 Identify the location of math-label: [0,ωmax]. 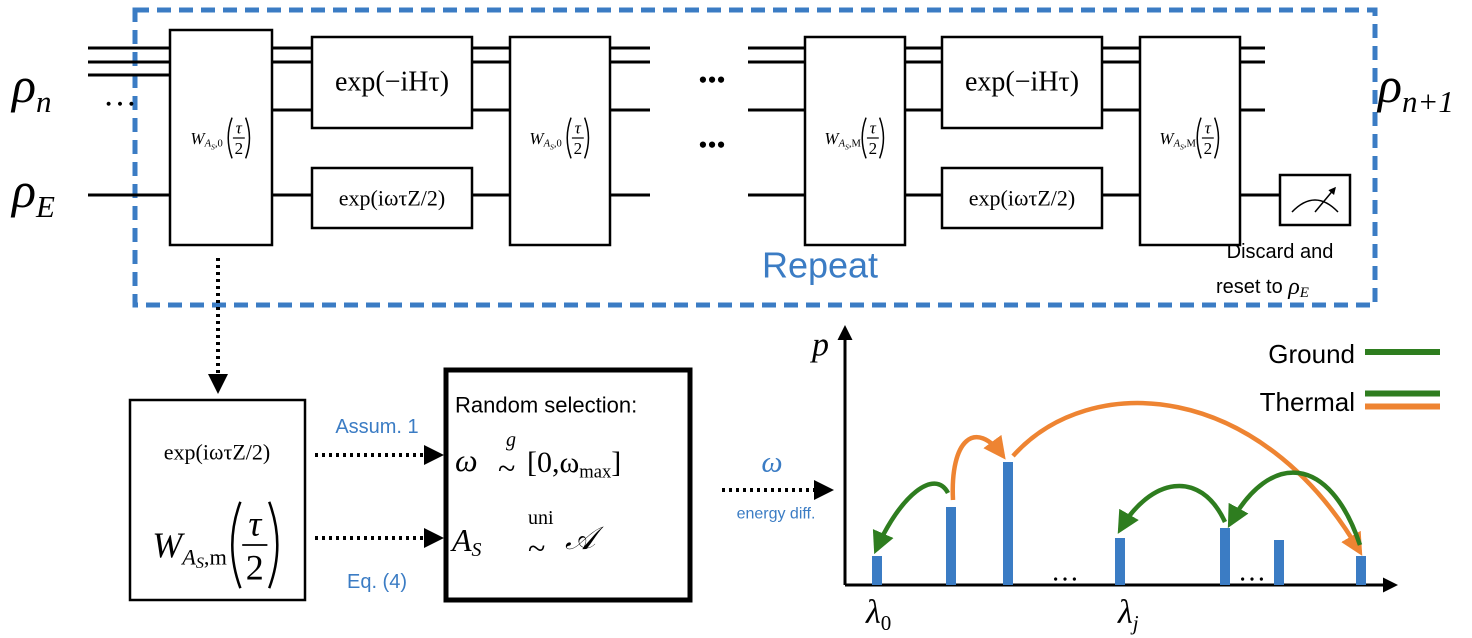
(574, 464).